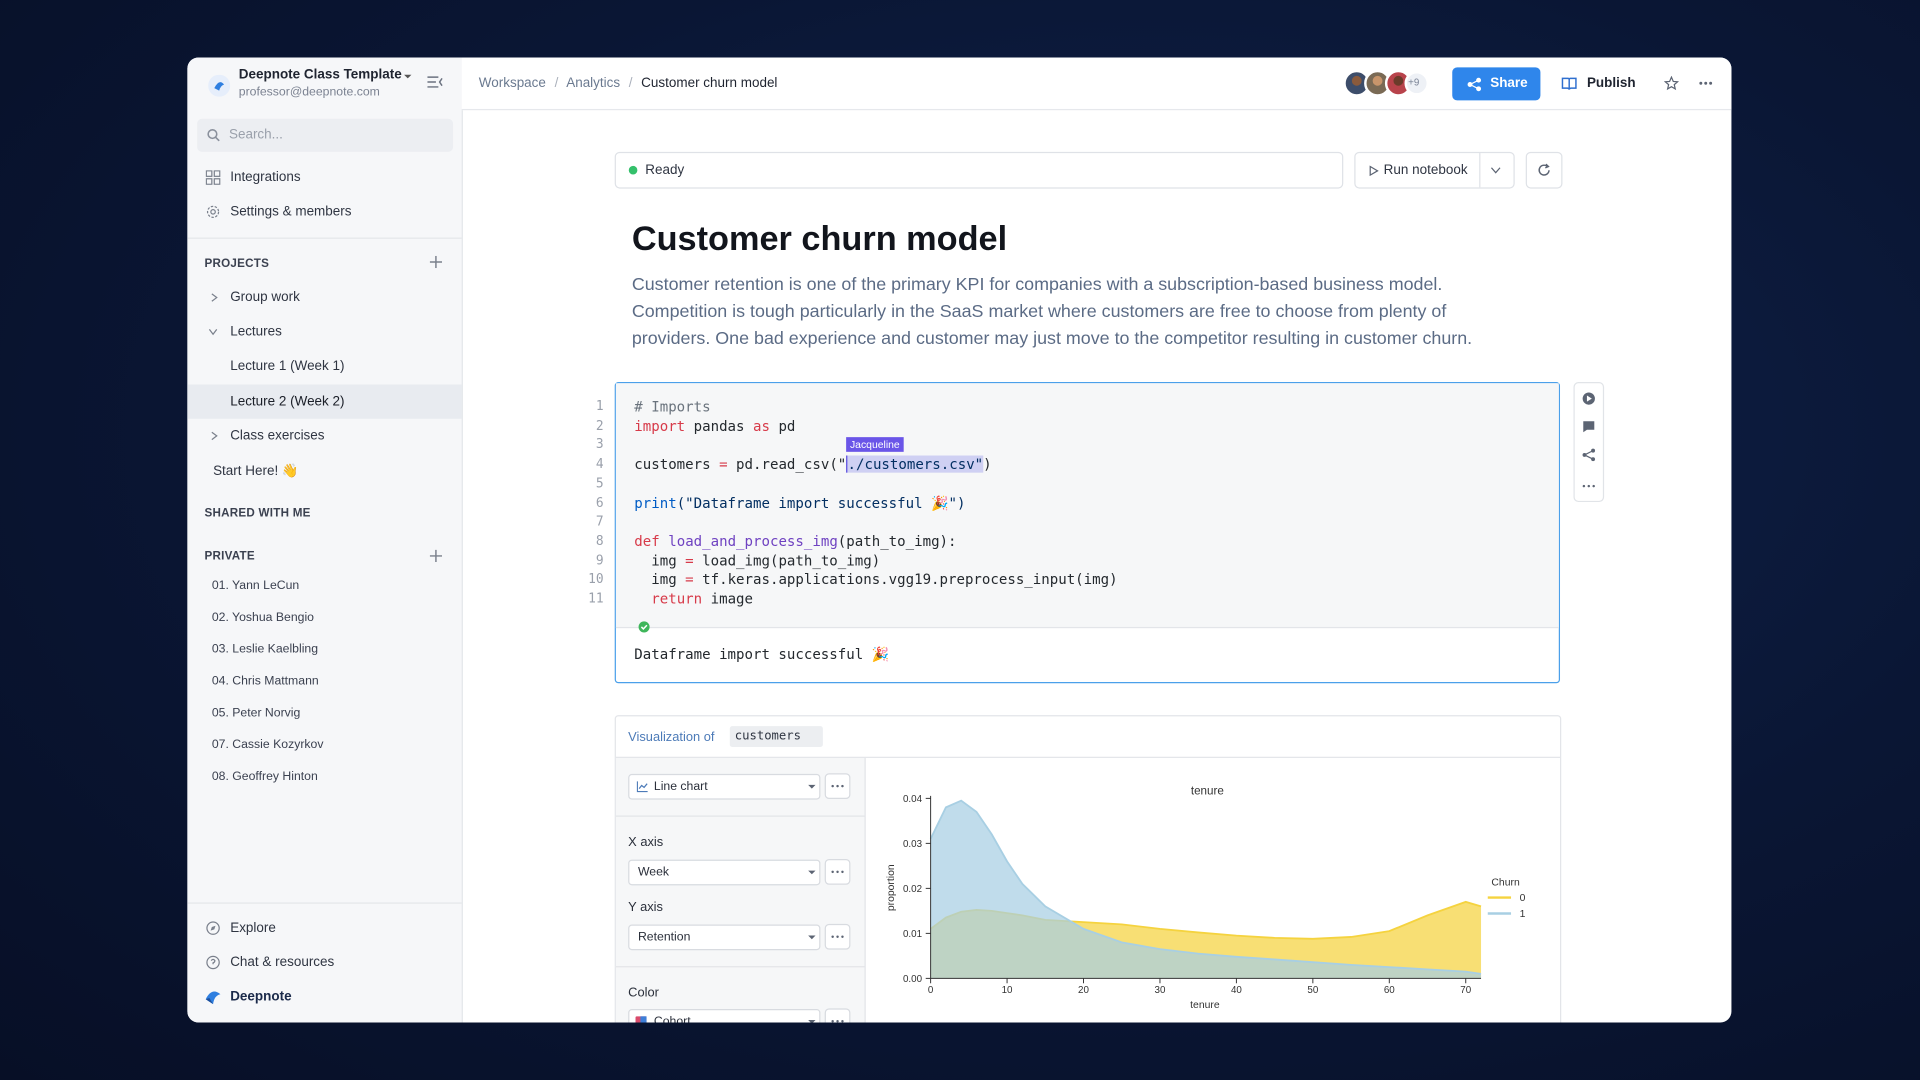 The width and height of the screenshot is (1920, 1080). I want to click on project-item: Lecture 2 (Week 2), so click(287, 401).